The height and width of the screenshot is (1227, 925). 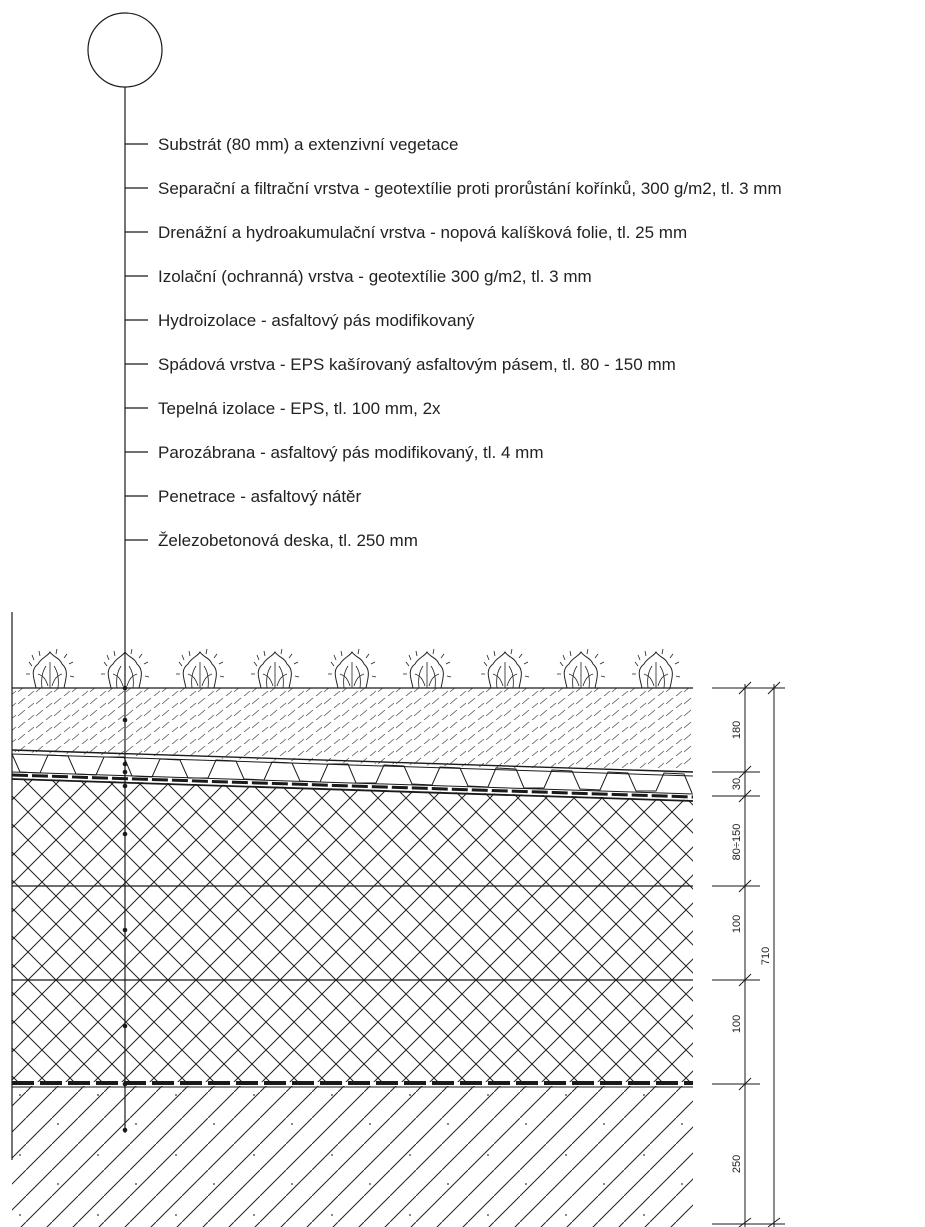 What do you see at coordinates (766, 956) in the screenshot?
I see `dim-label-total: 710` at bounding box center [766, 956].